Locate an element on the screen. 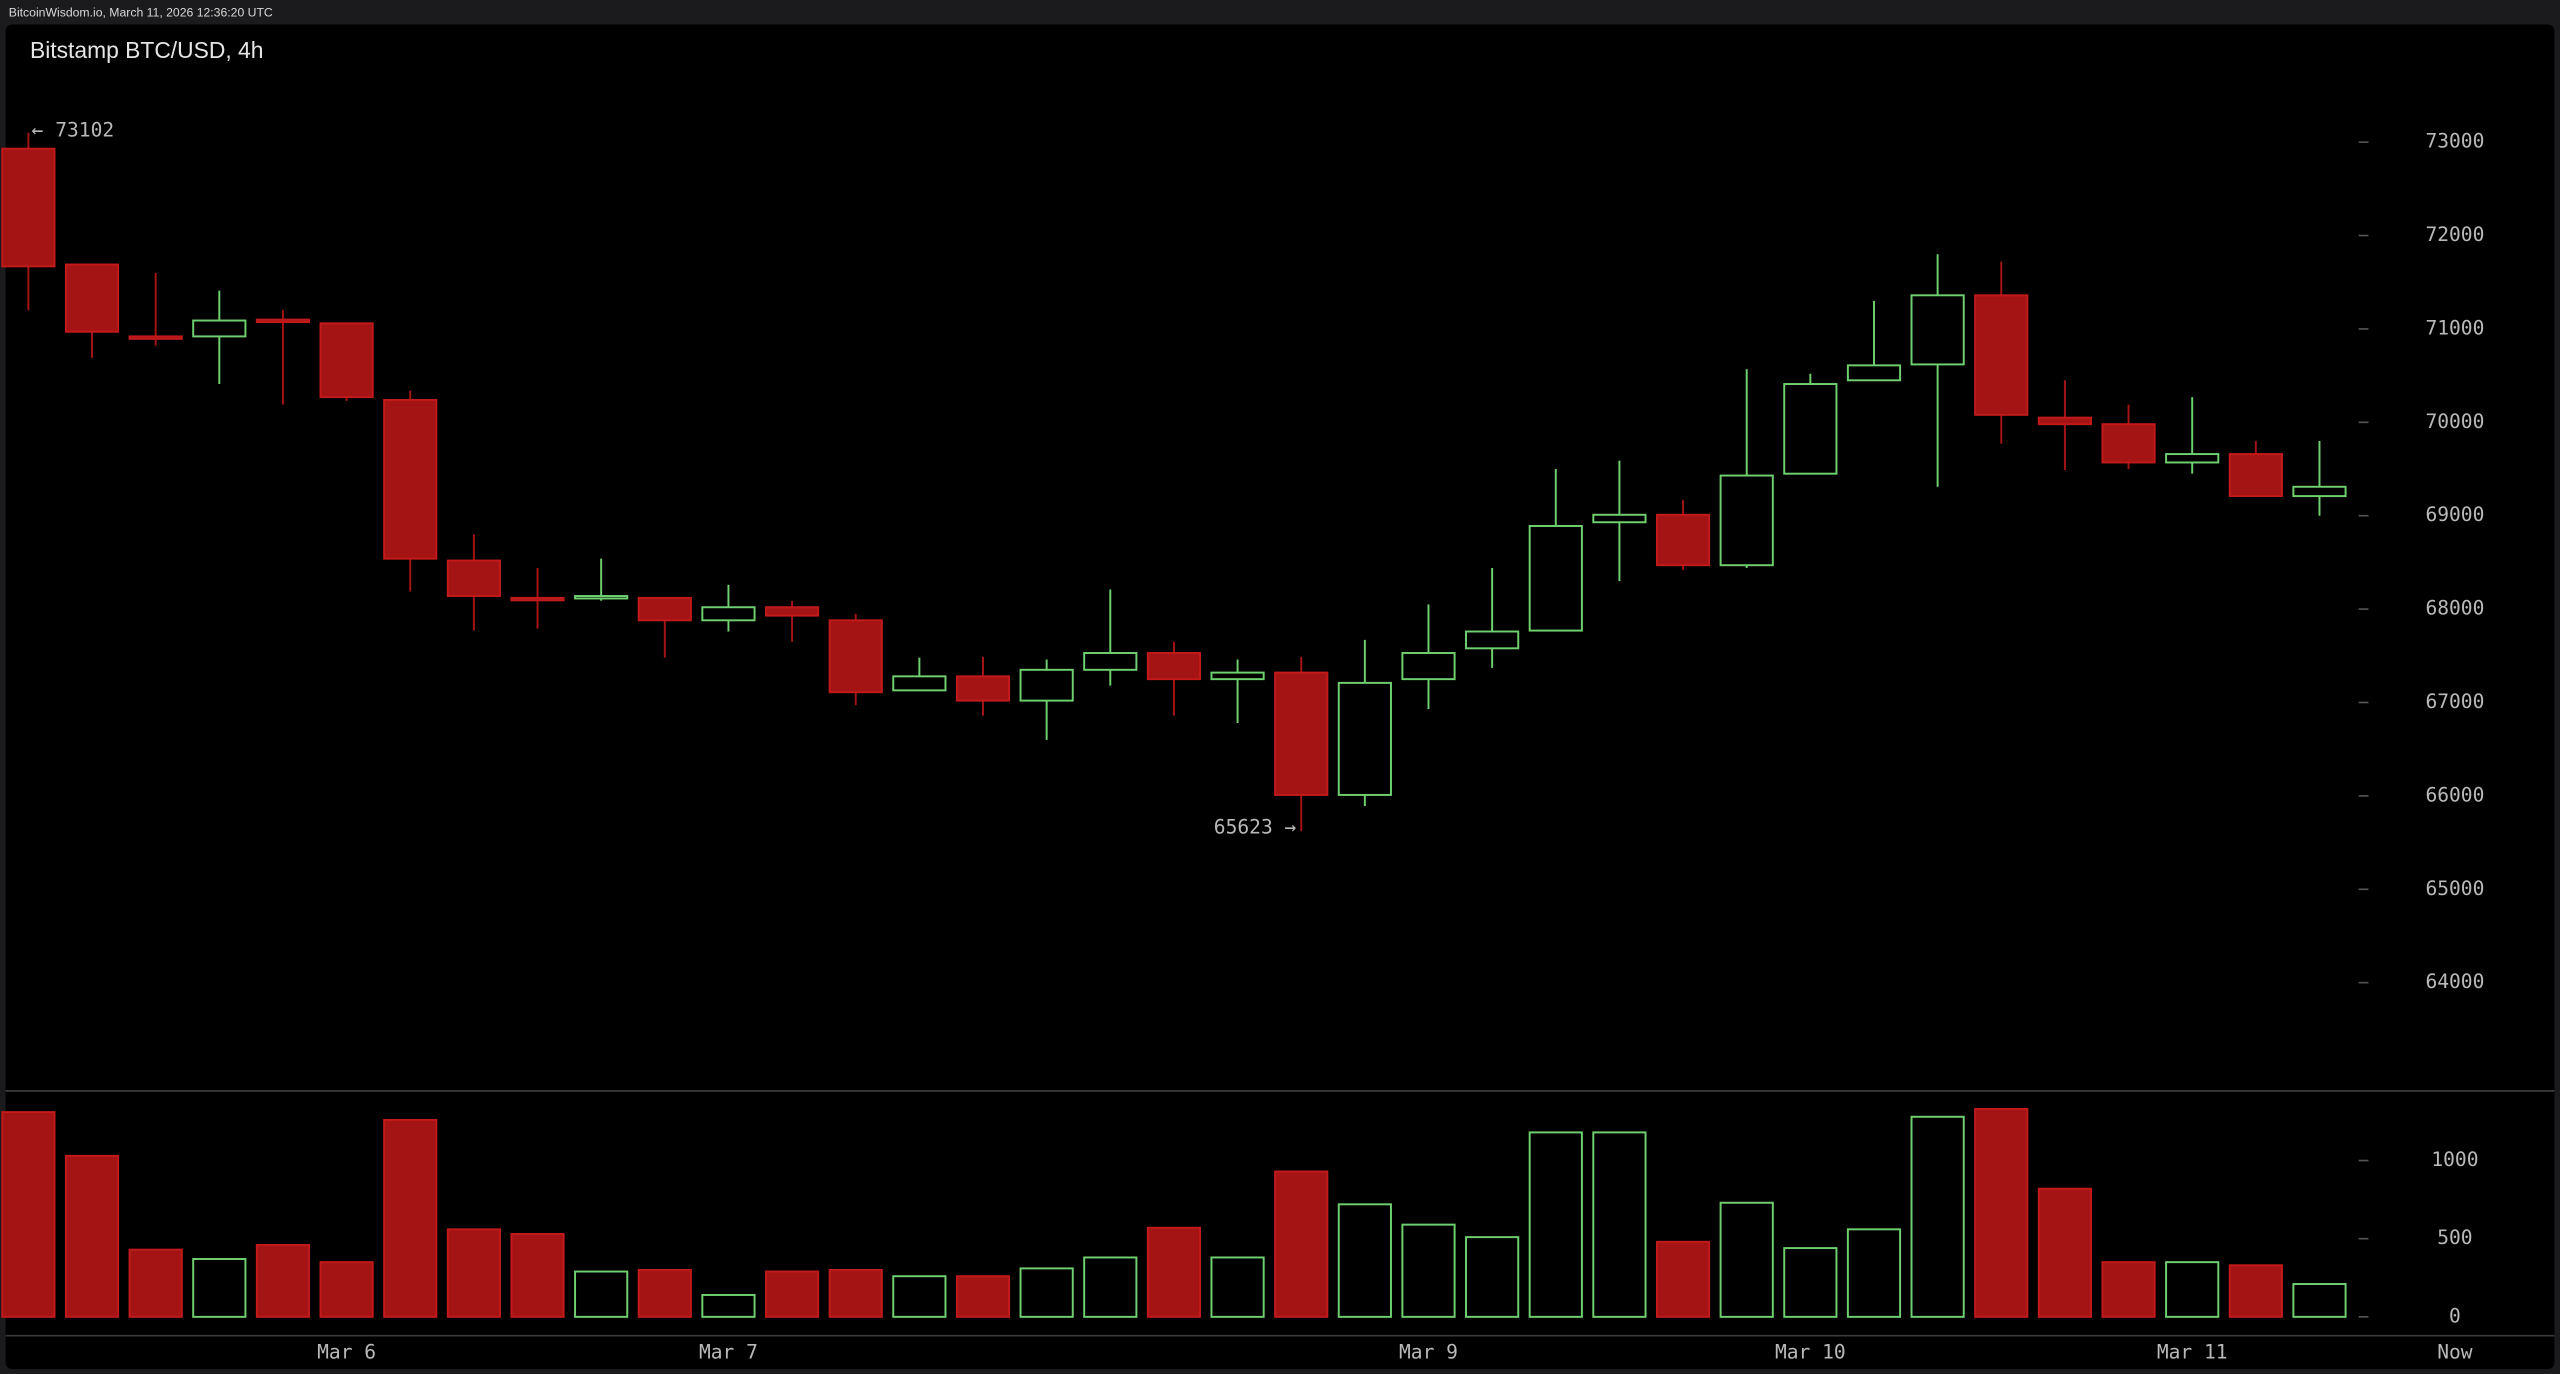 The image size is (2560, 1374). y-tick-label: 67000 is located at coordinates (2454, 701).